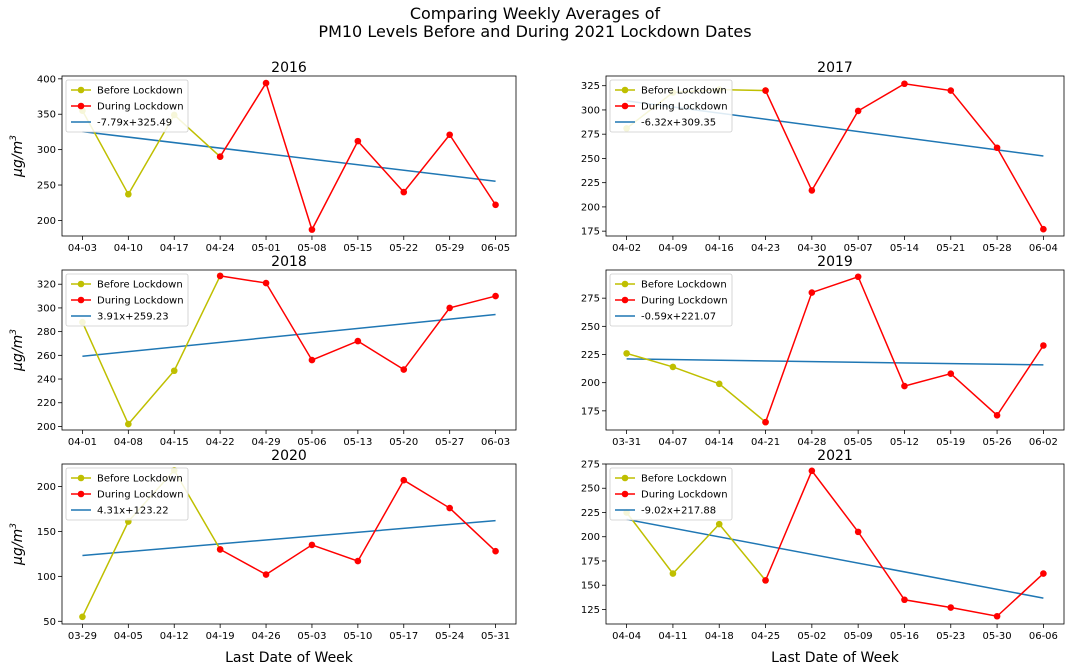 This screenshot has height=670, width=1070. What do you see at coordinates (997, 248) in the screenshot?
I see `x-tick-label: 05-28` at bounding box center [997, 248].